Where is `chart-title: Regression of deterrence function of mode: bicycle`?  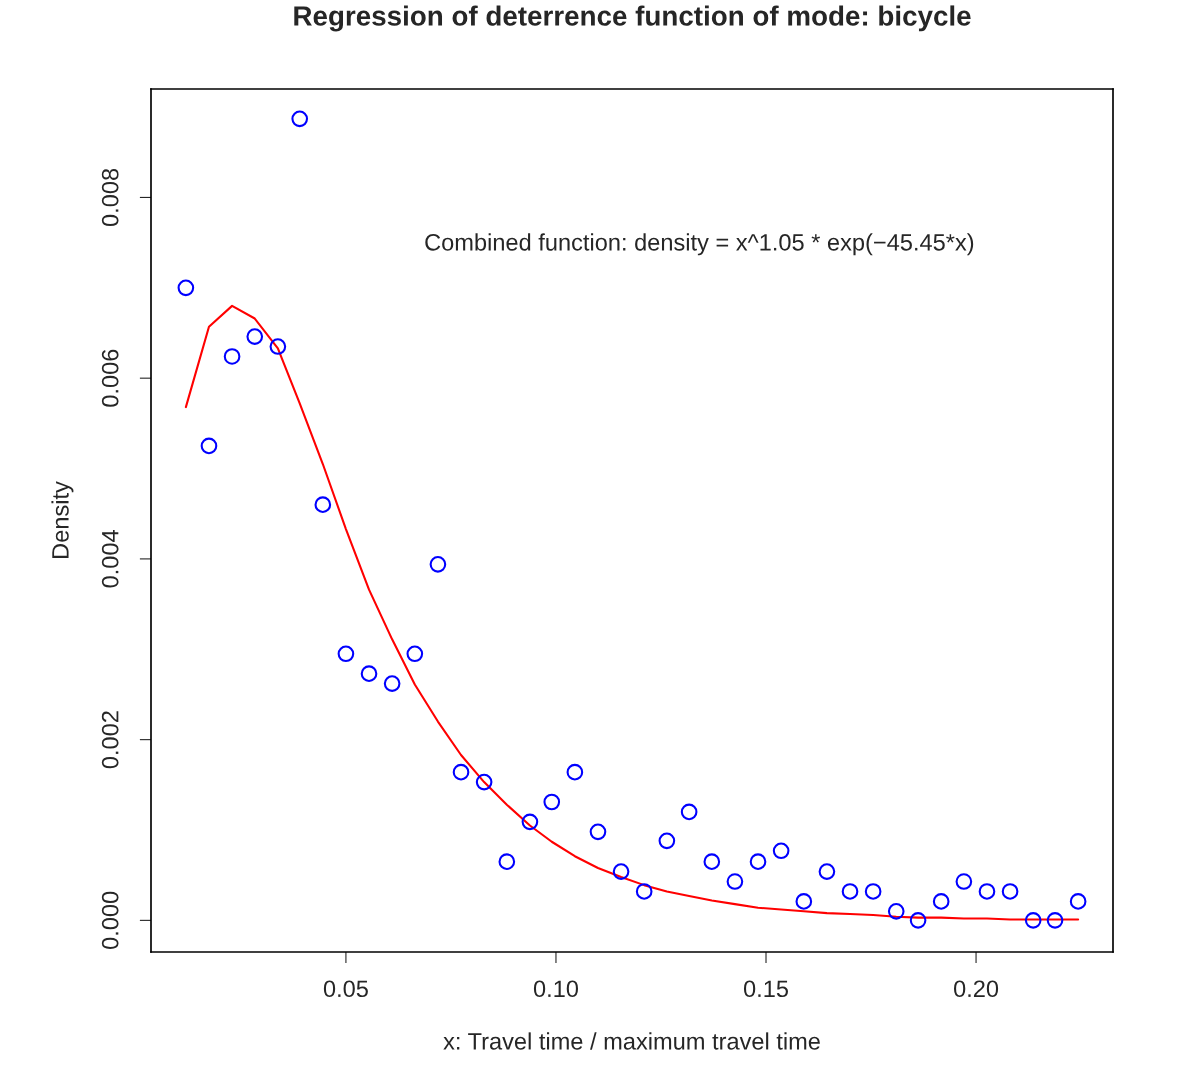
chart-title: Regression of deterrence function of mode: bicycle is located at coordinates (632, 18).